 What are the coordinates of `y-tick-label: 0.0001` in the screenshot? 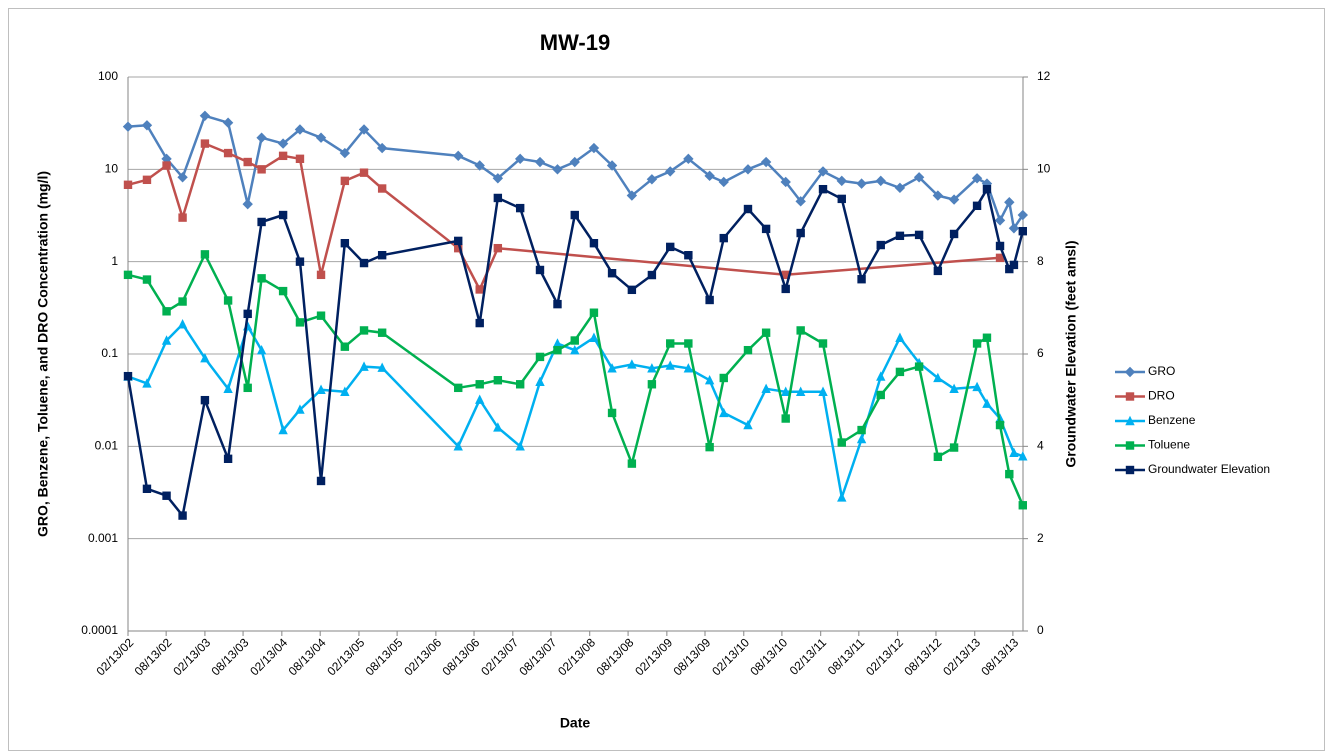 It's located at (99, 630).